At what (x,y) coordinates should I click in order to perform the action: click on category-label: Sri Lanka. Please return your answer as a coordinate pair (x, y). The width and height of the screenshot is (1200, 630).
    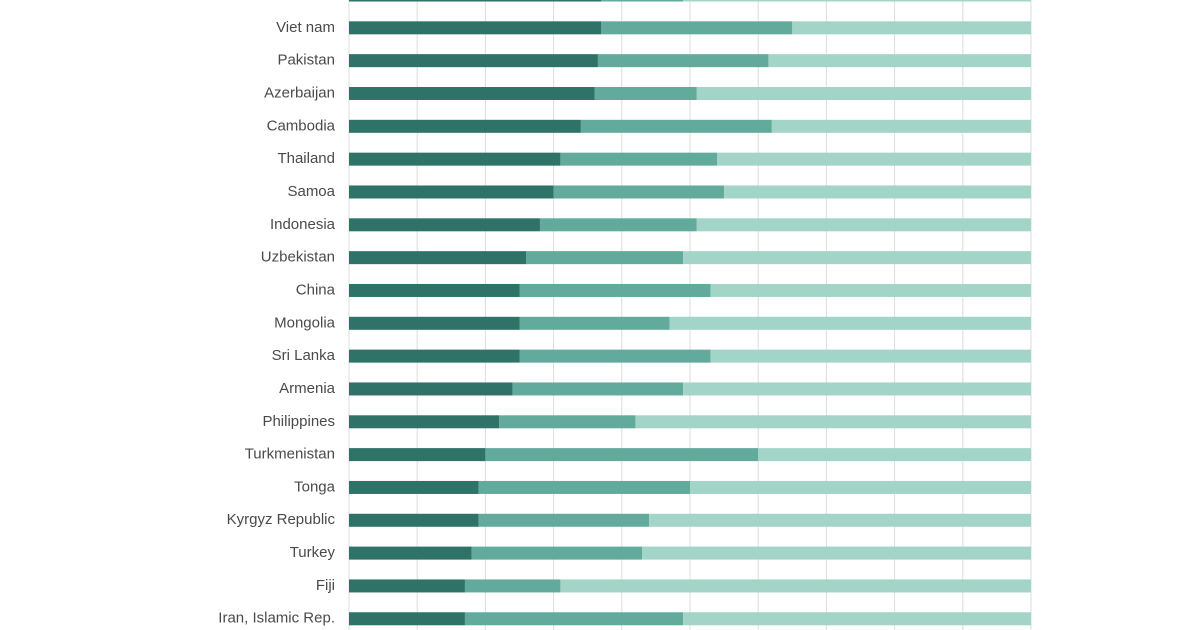
    Looking at the image, I should click on (304, 355).